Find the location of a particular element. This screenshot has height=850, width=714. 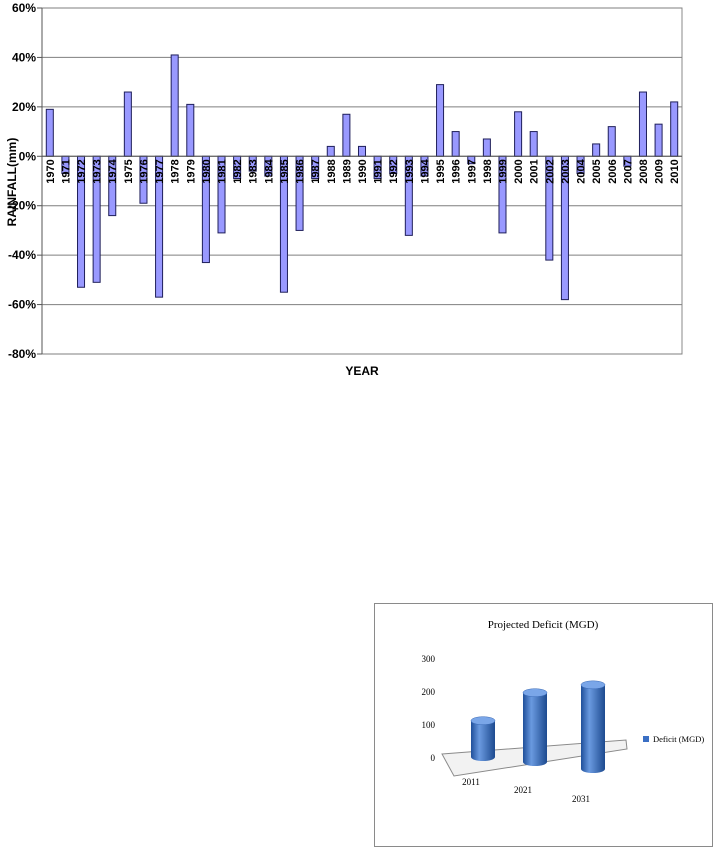

y-tick-label: -40% is located at coordinates (22, 255).